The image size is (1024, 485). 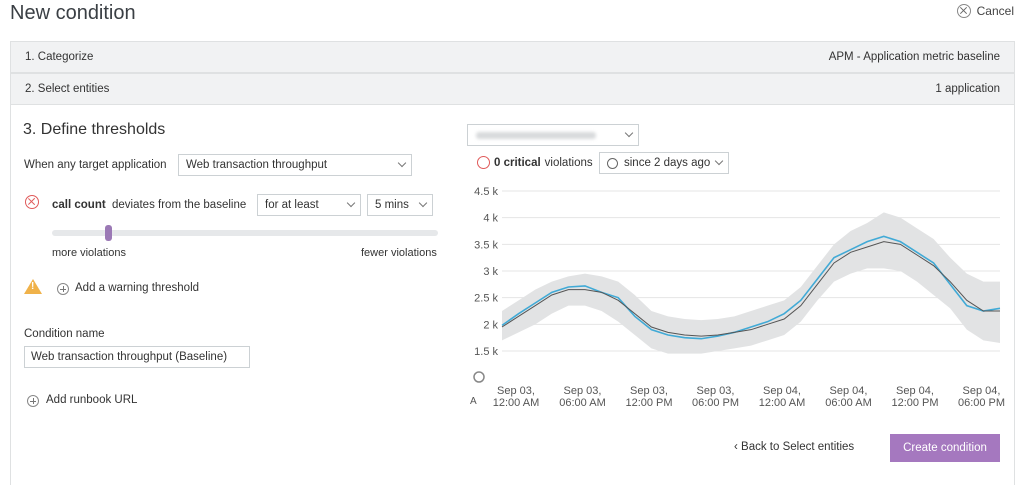 What do you see at coordinates (963, 11) in the screenshot?
I see `close-icon` at bounding box center [963, 11].